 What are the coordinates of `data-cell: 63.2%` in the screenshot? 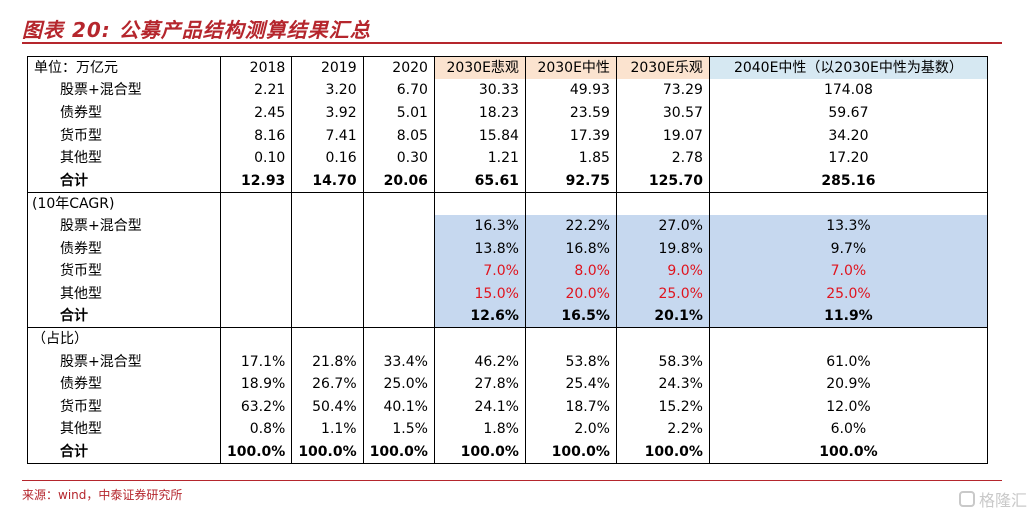 It's located at (256, 406).